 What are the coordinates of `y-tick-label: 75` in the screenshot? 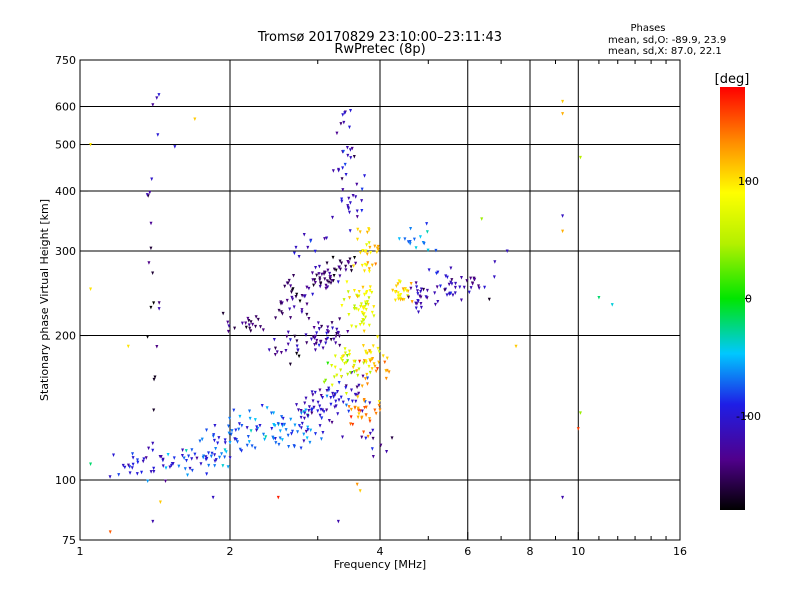 It's located at (69, 540).